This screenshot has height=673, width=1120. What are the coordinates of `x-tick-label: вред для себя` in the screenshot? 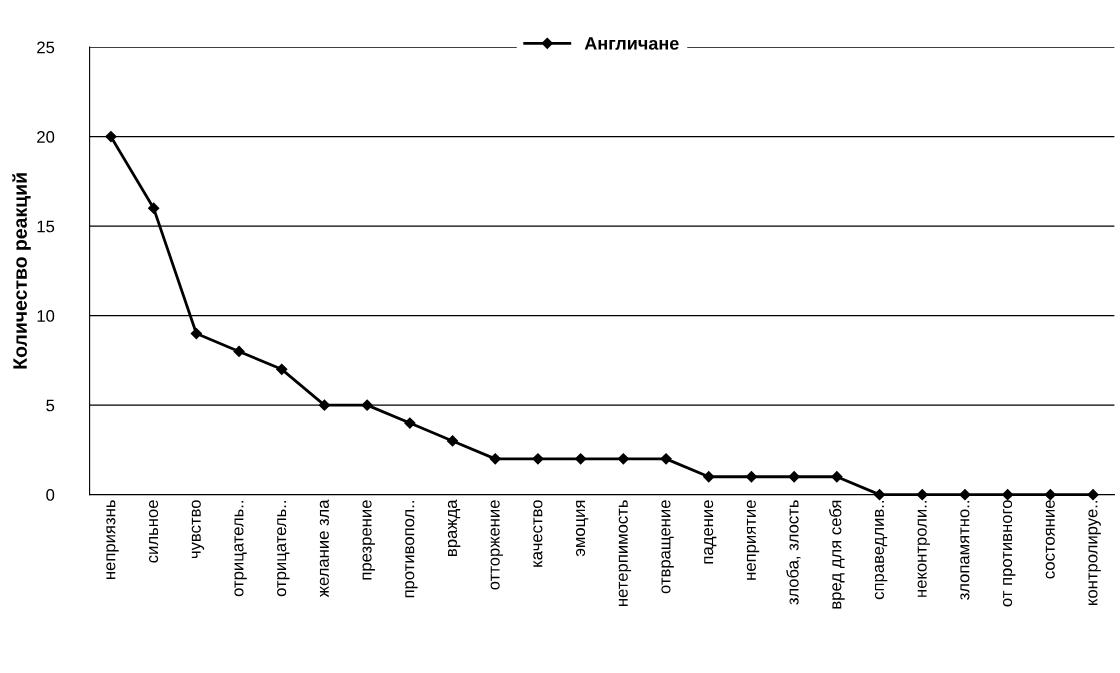 It's located at (837, 554).